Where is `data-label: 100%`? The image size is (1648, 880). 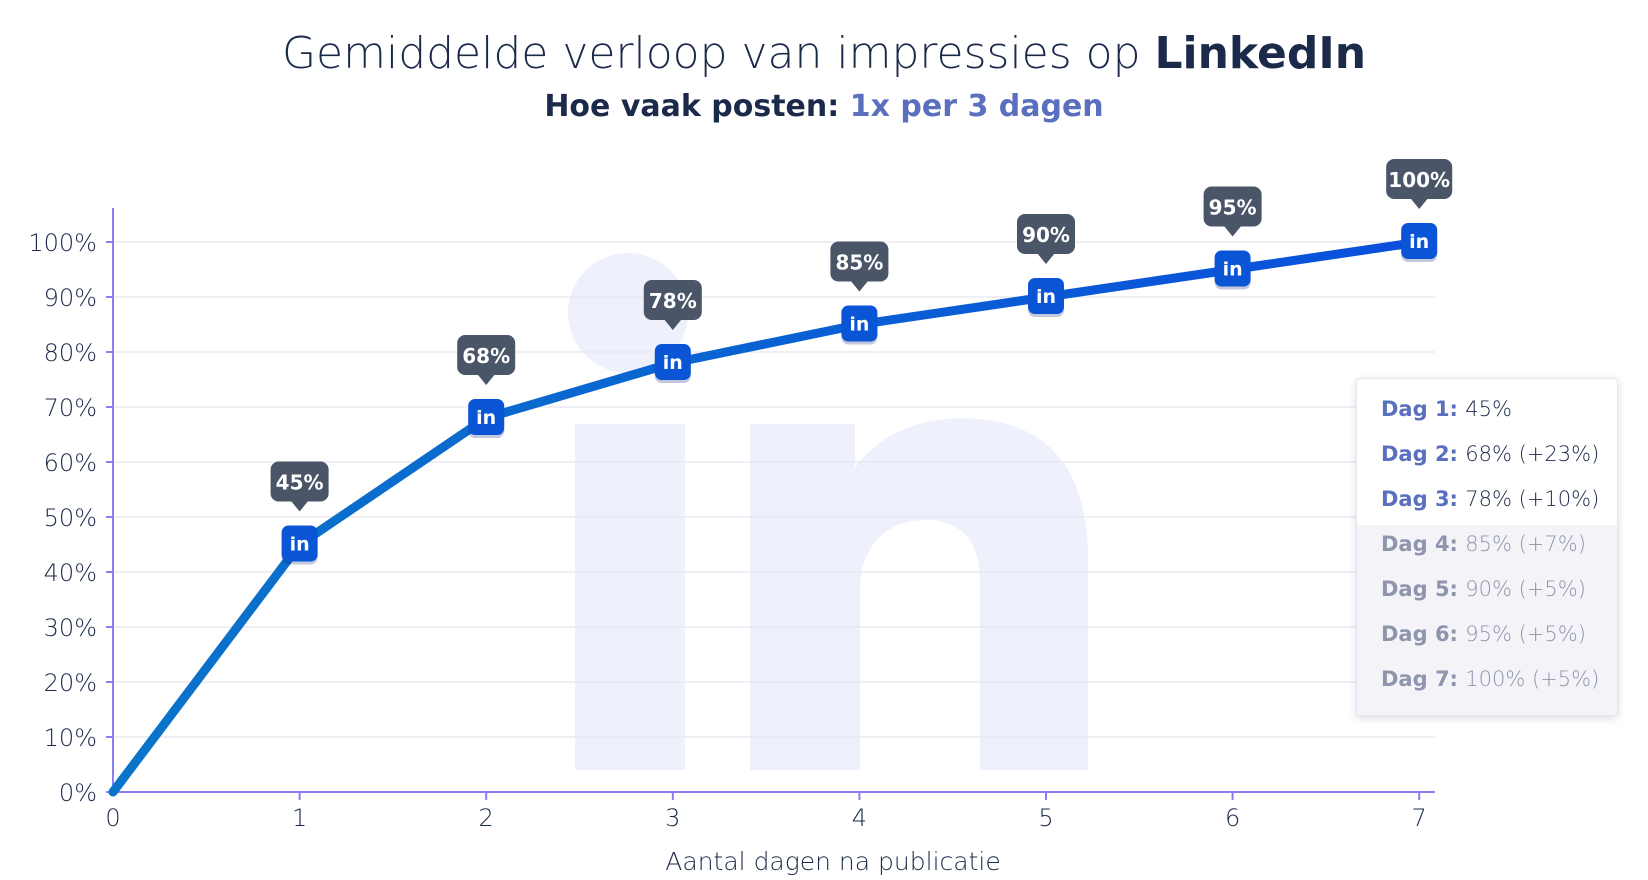
data-label: 100% is located at coordinates (1419, 184).